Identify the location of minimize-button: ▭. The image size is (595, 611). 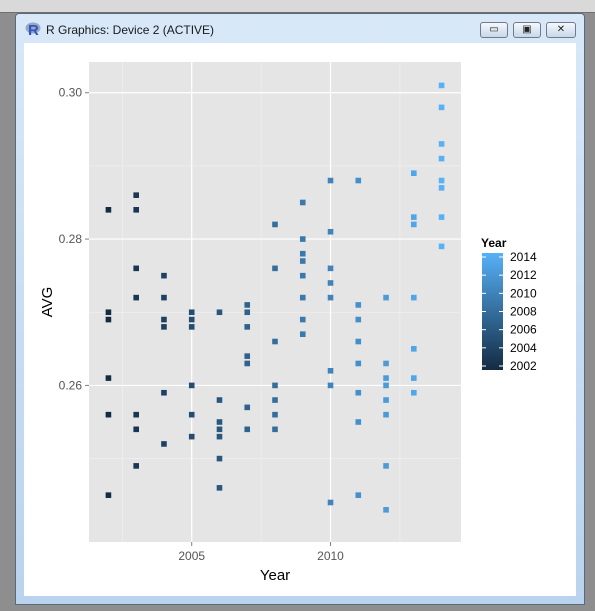
(494, 30).